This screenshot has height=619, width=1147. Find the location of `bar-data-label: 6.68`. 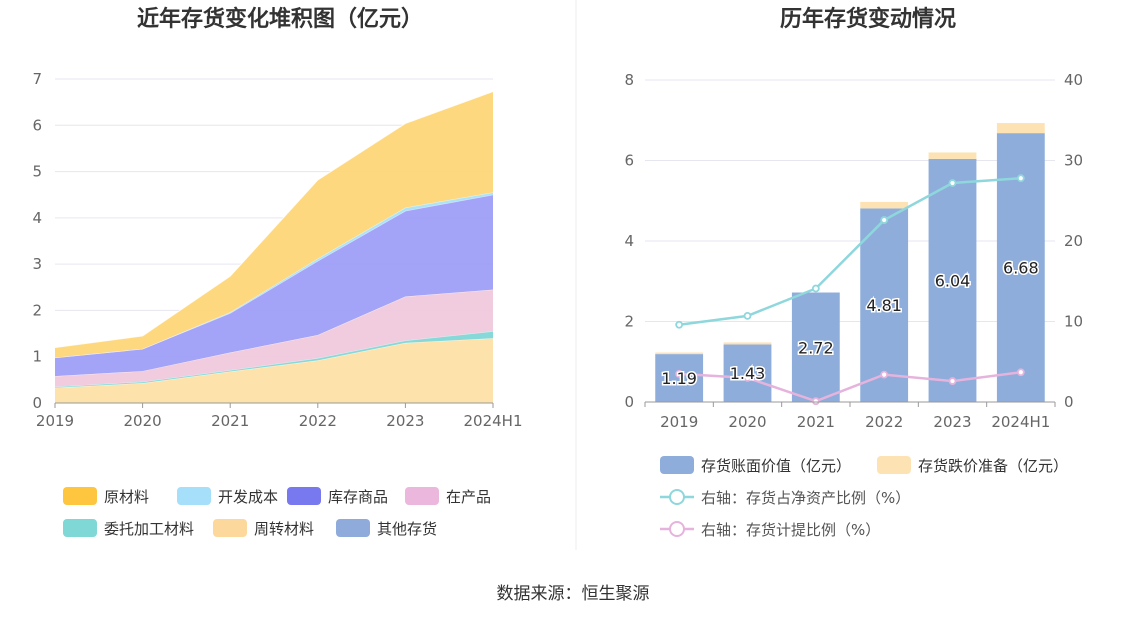

bar-data-label: 6.68 is located at coordinates (1021, 268).